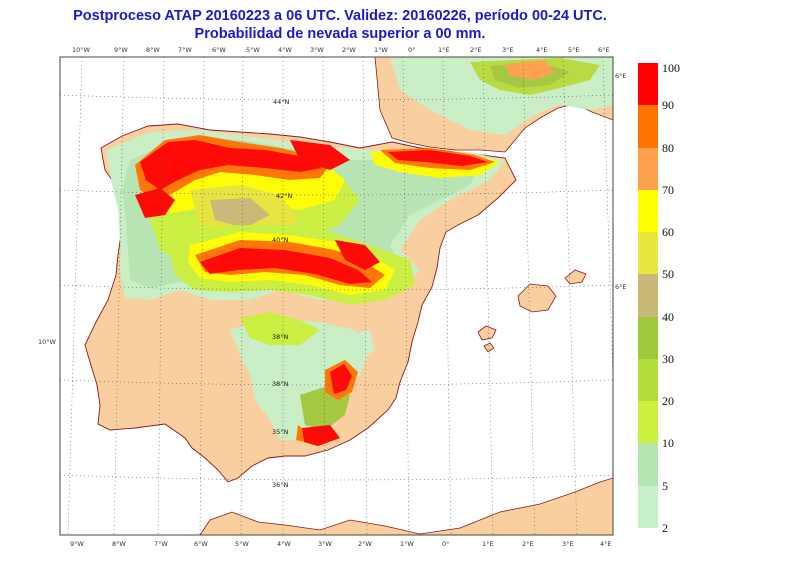 This screenshot has width=800, height=565. What do you see at coordinates (568, 544) in the screenshot?
I see `bottom-tick-label: 3°E` at bounding box center [568, 544].